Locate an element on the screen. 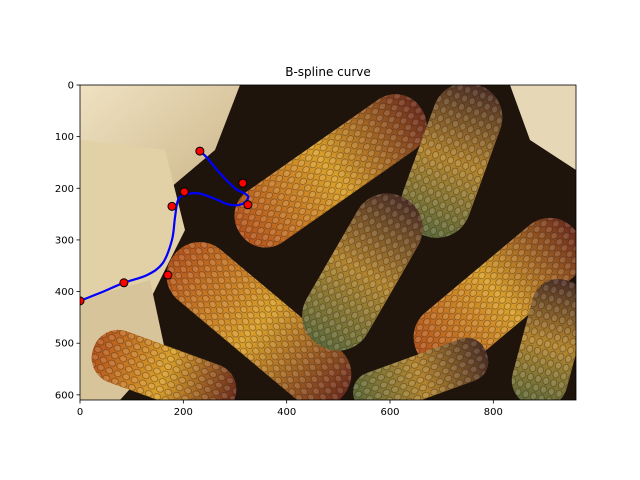  y-tick-label: 200 is located at coordinates (64, 189).